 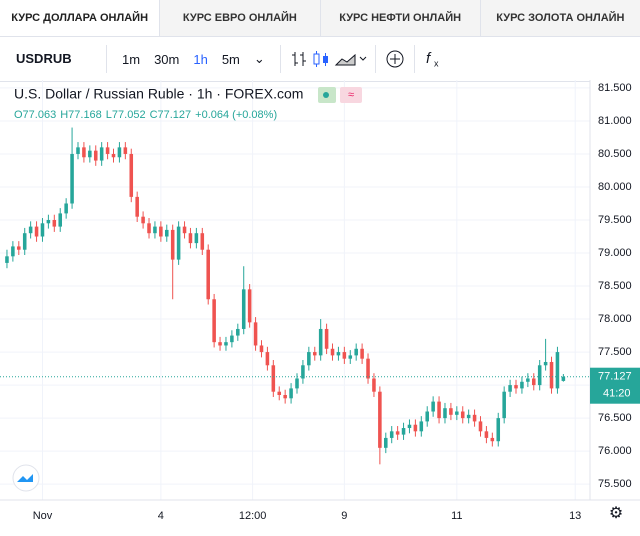 I want to click on logo-mark, so click(x=25, y=478).